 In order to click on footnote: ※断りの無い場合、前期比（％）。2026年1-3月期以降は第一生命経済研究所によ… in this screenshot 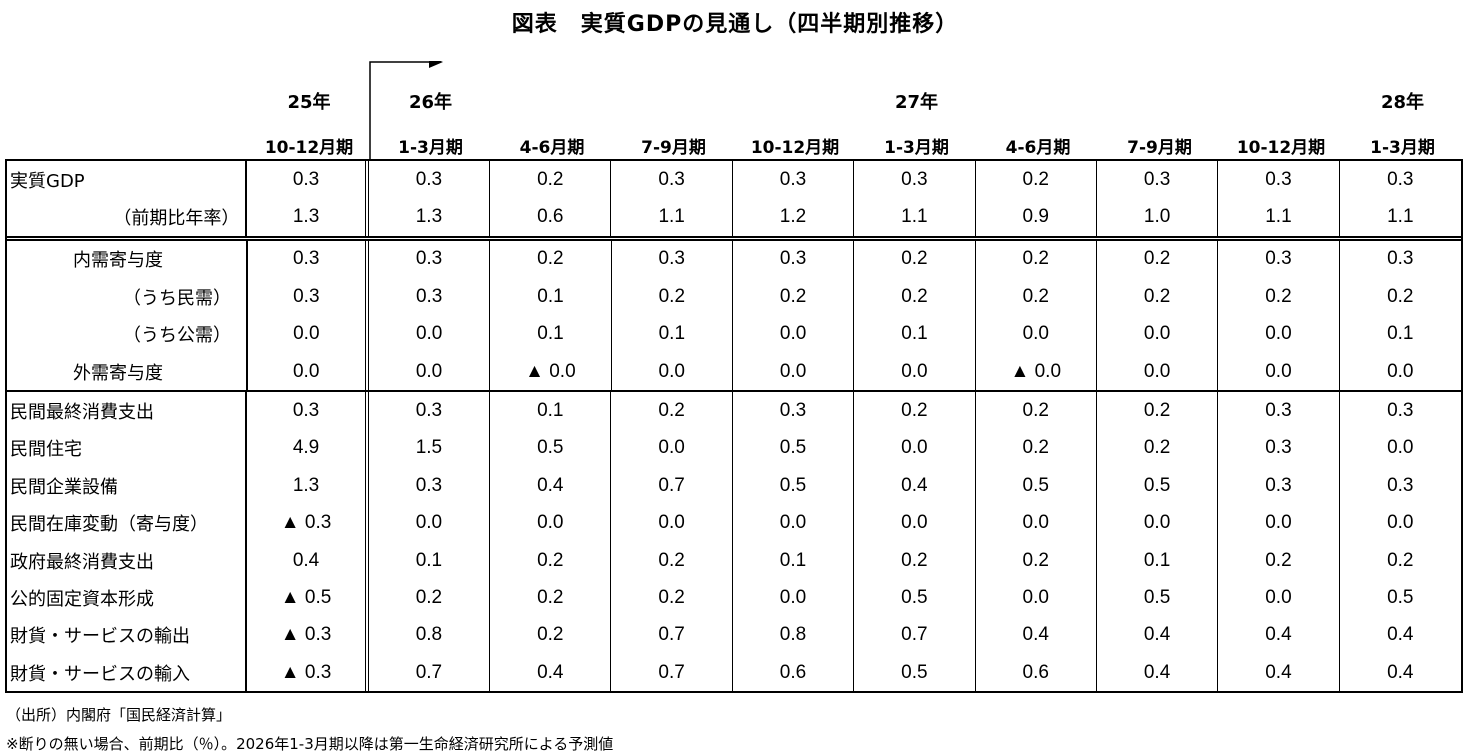, I will do `click(310, 744)`.